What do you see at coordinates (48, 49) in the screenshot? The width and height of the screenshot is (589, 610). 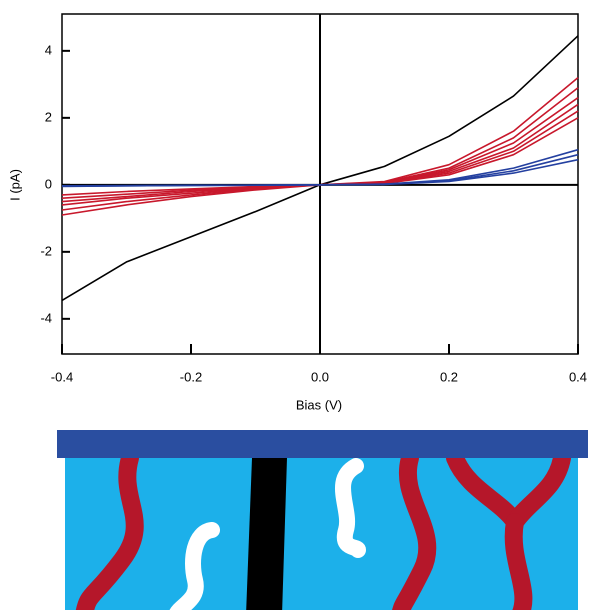 I see `y-tick-label: 4` at bounding box center [48, 49].